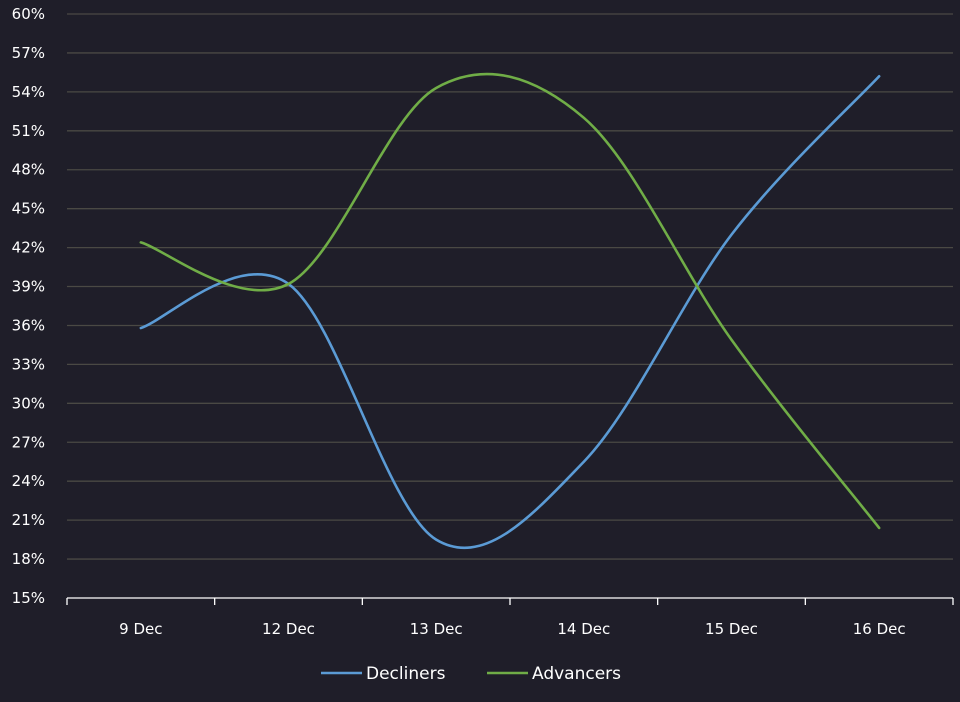 The width and height of the screenshot is (960, 702). I want to click on legend-item-decliners: Decliners, so click(383, 674).